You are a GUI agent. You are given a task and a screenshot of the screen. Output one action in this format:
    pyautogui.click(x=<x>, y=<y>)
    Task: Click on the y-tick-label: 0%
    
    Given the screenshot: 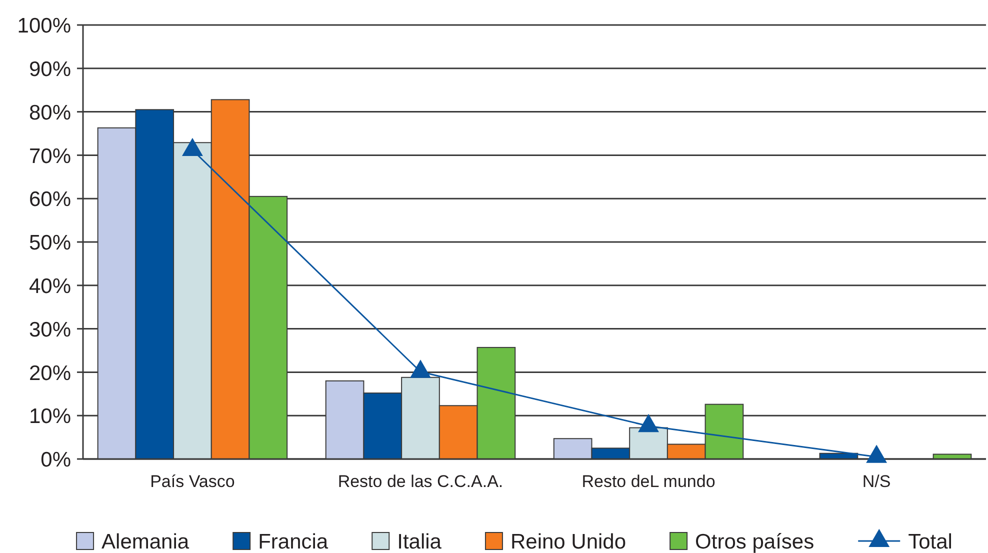 What is the action you would take?
    pyautogui.click(x=55, y=460)
    